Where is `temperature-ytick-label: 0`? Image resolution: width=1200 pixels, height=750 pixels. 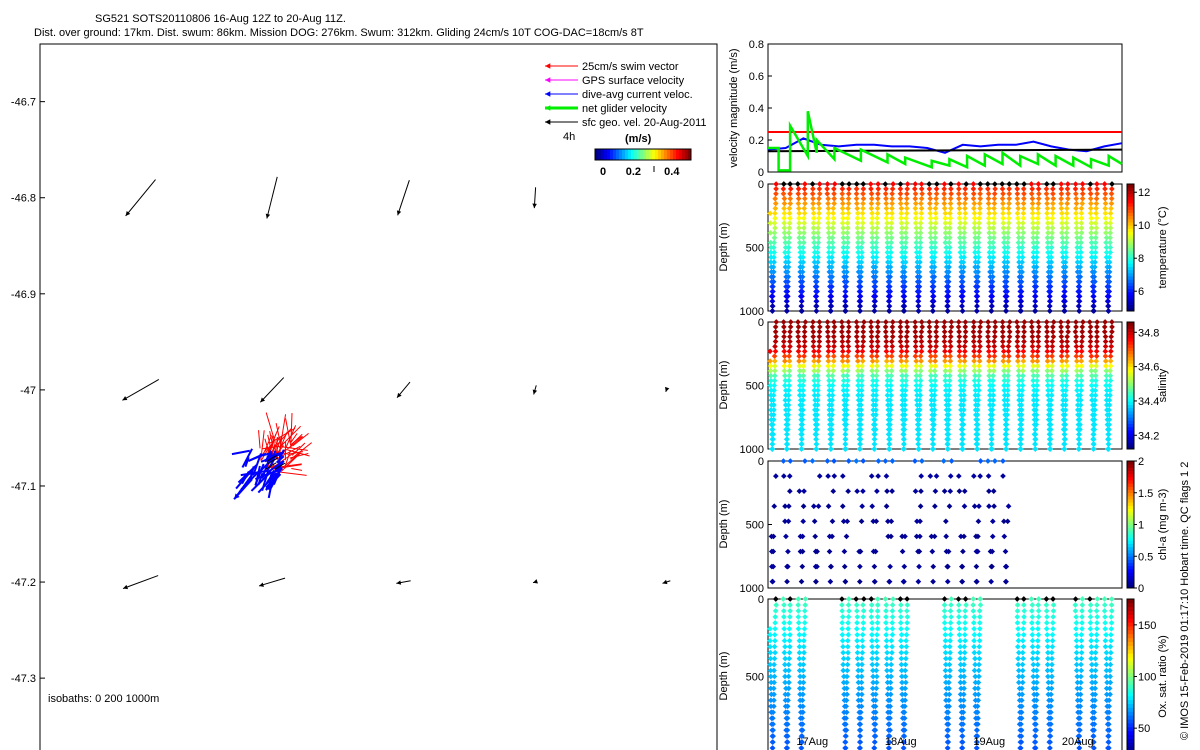
temperature-ytick-label: 0 is located at coordinates (761, 185).